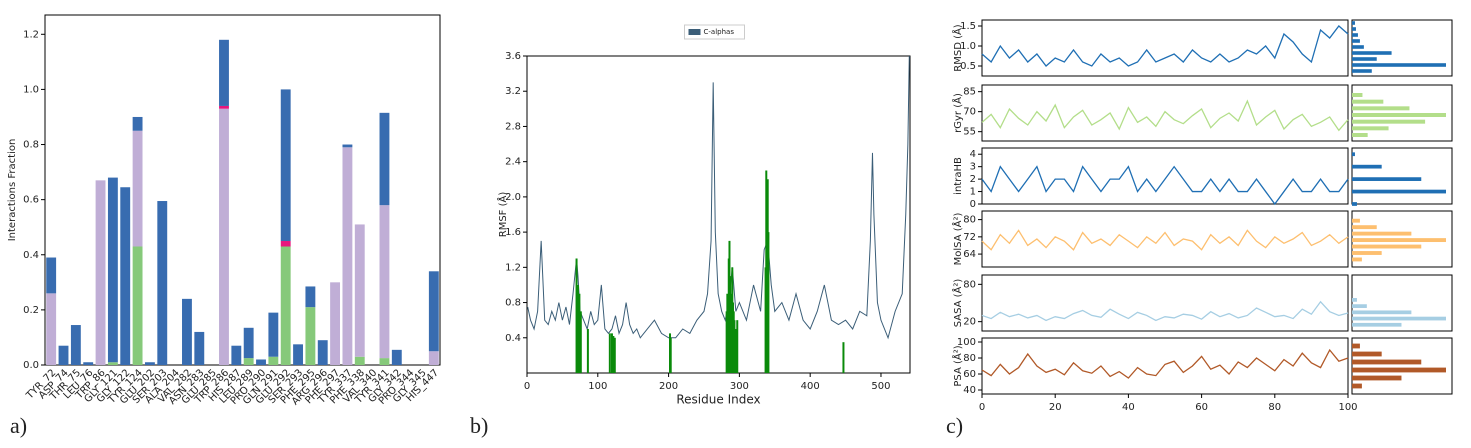 The width and height of the screenshot is (1471, 448). I want to click on x-tick-label: 80, so click(1274, 407).